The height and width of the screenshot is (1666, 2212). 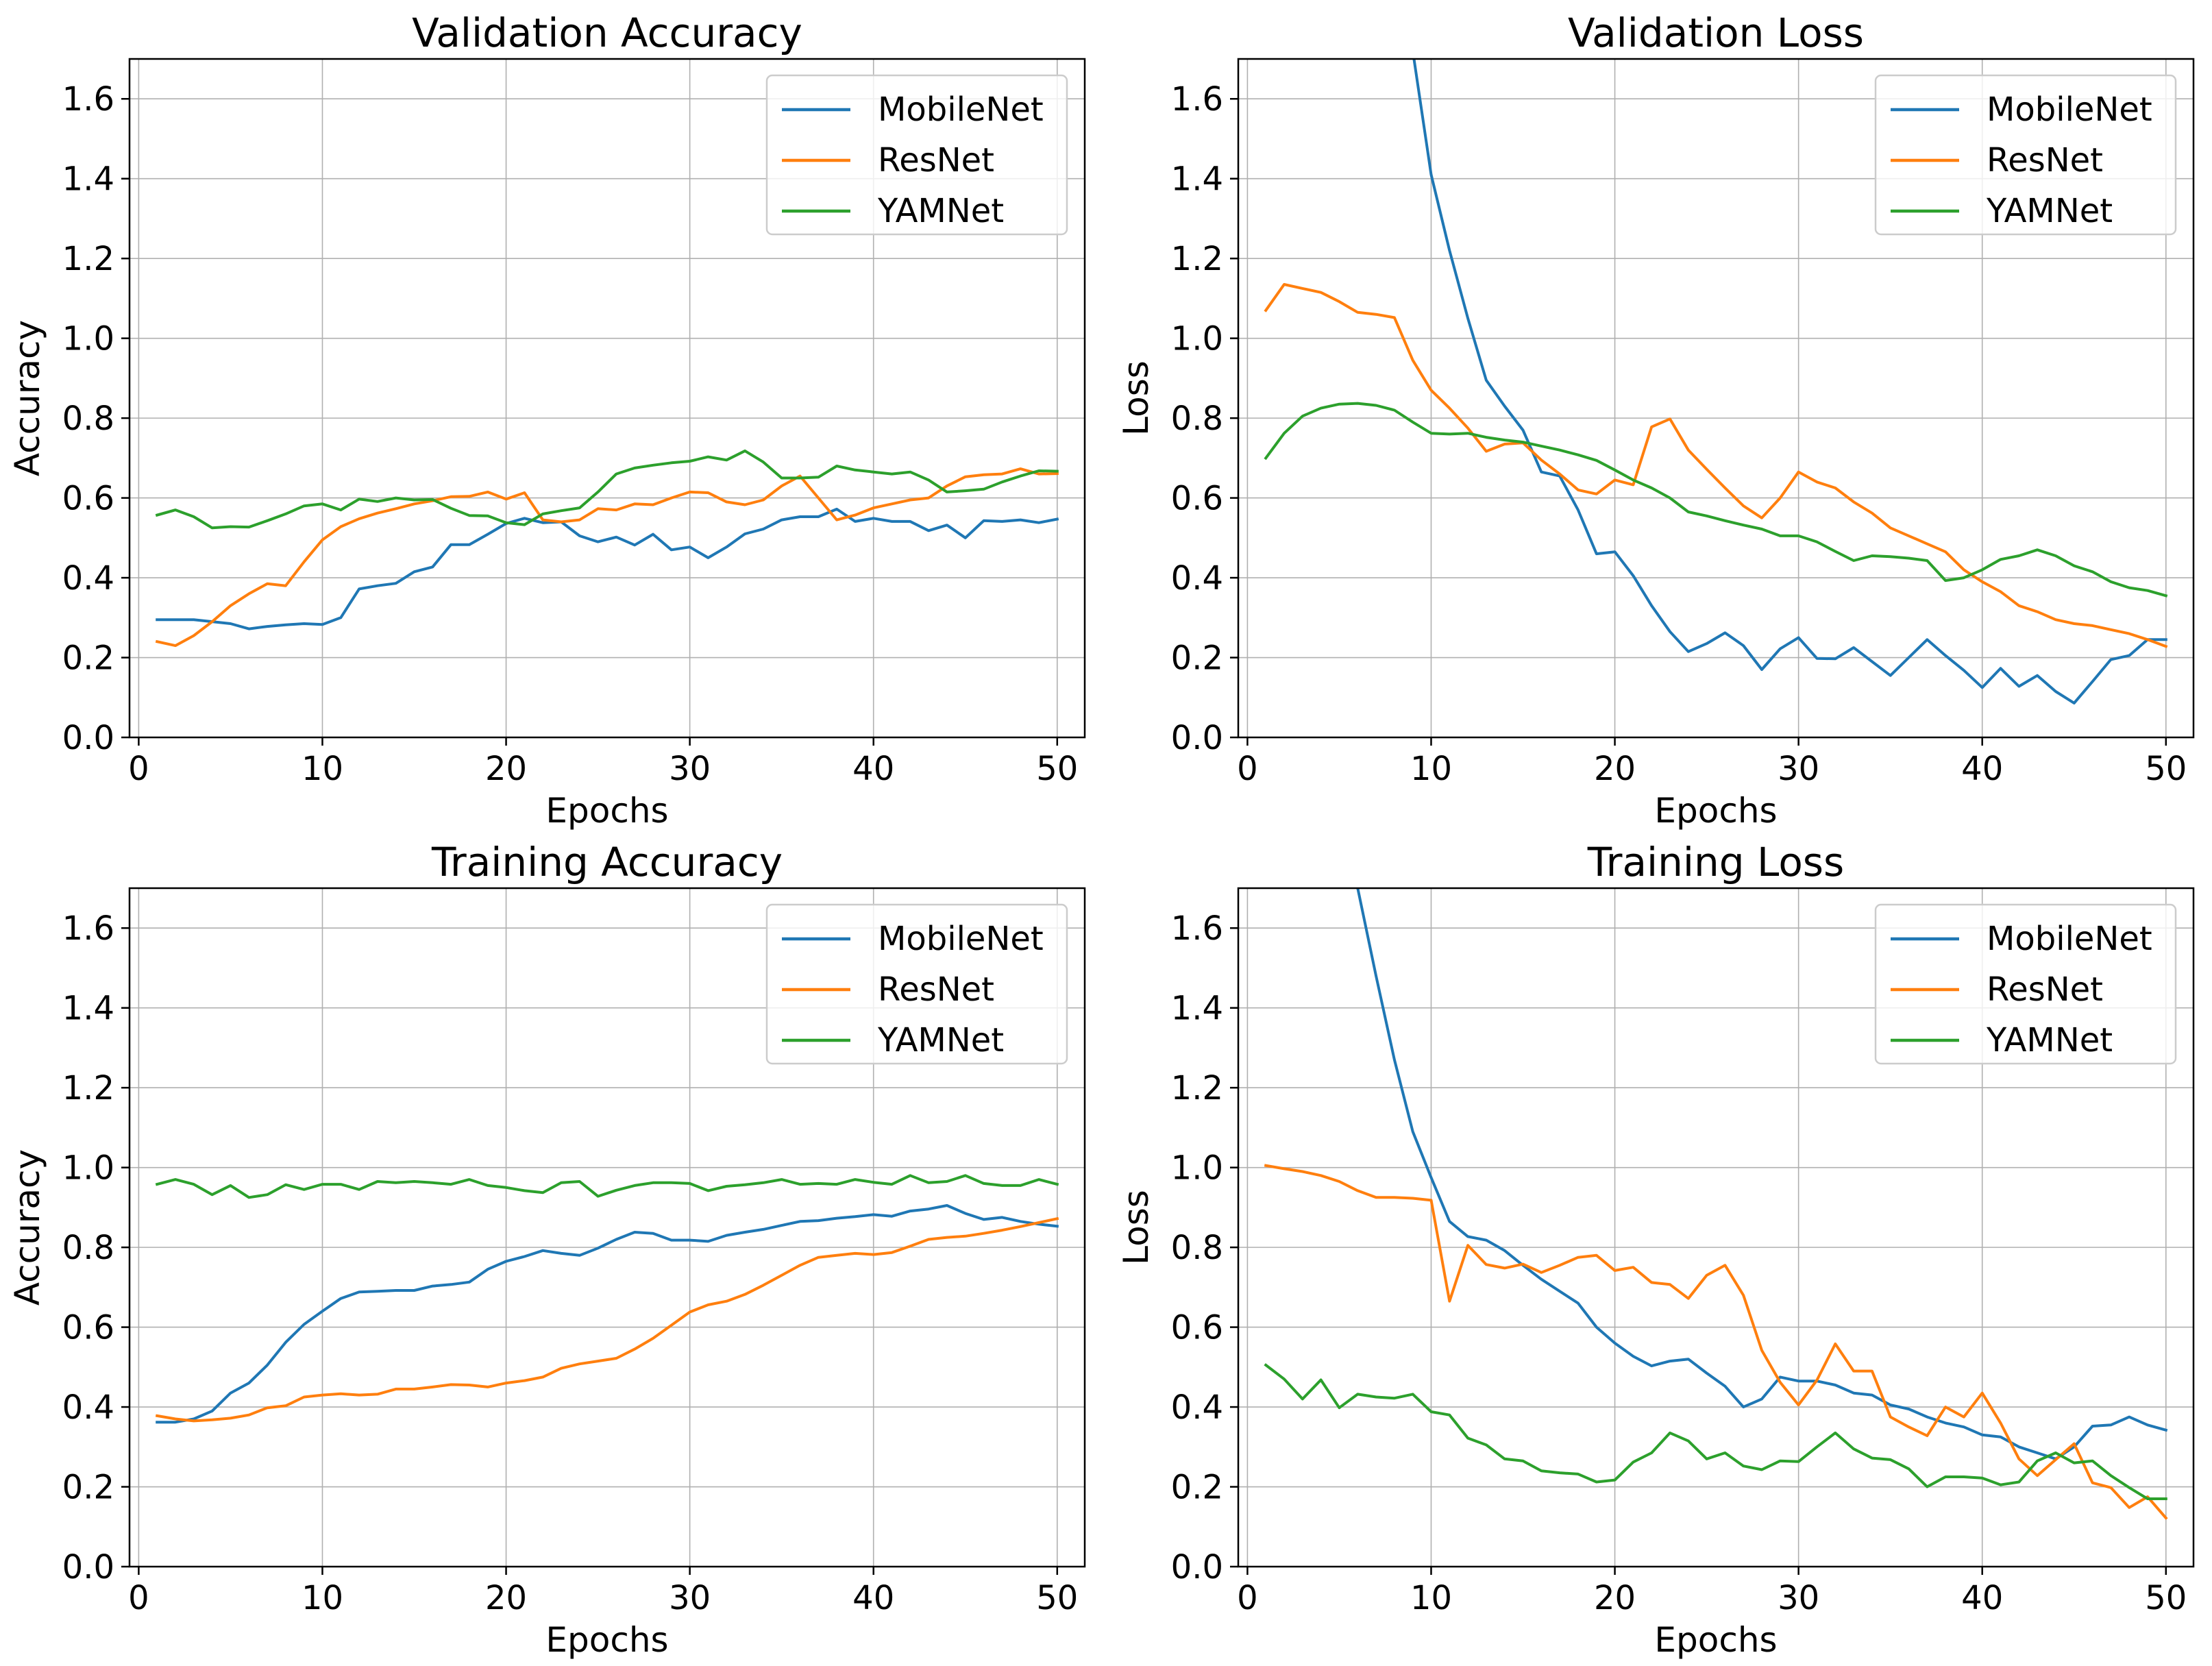 What do you see at coordinates (607, 33) in the screenshot?
I see `chart-title: Validation Accuracy` at bounding box center [607, 33].